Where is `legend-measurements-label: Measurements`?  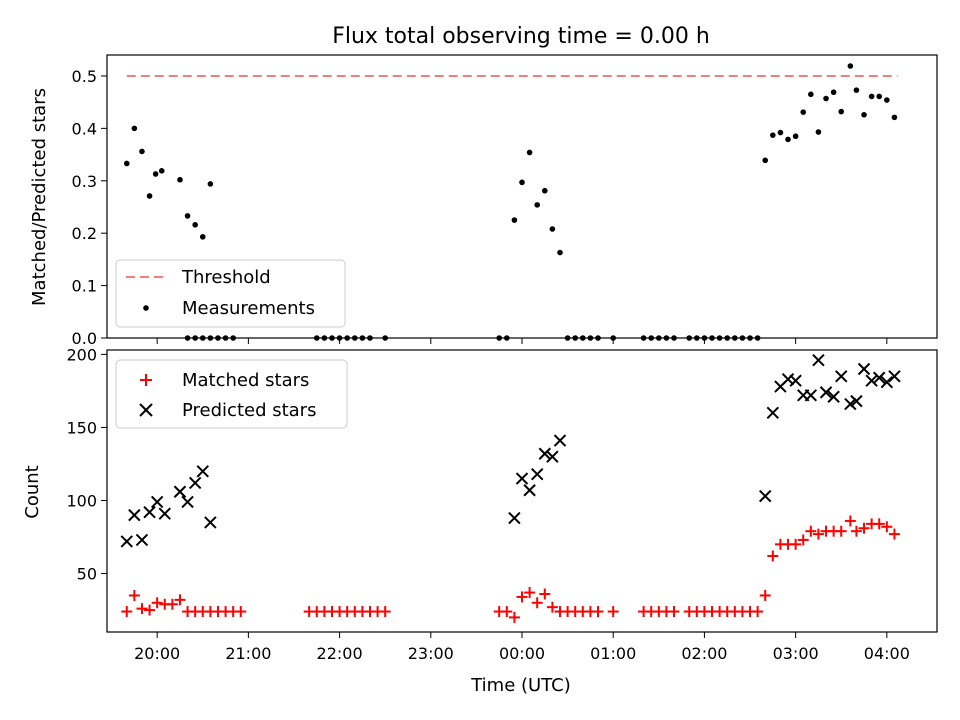
legend-measurements-label: Measurements is located at coordinates (248, 308).